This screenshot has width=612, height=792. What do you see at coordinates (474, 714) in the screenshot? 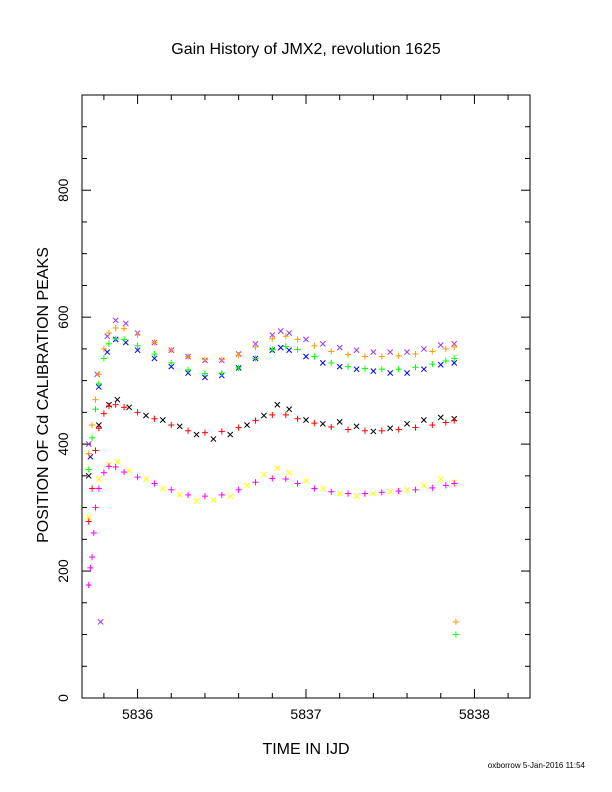
I see `x-tick-label: 5838` at bounding box center [474, 714].